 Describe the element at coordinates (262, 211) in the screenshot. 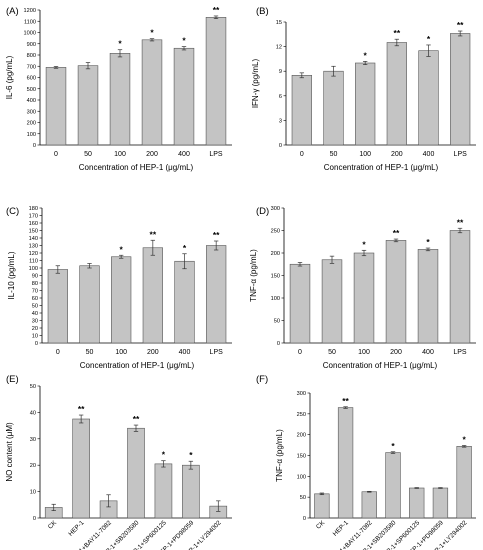

I see `panel-label: (D)` at that location.